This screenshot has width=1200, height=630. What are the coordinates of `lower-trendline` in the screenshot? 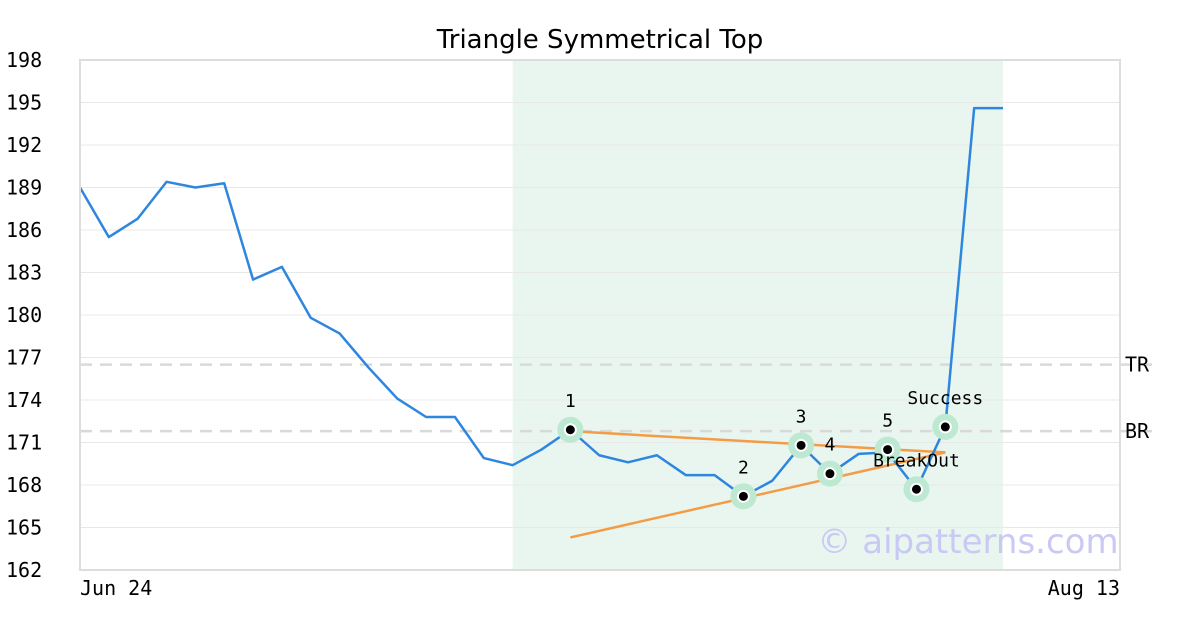 It's located at (758, 495).